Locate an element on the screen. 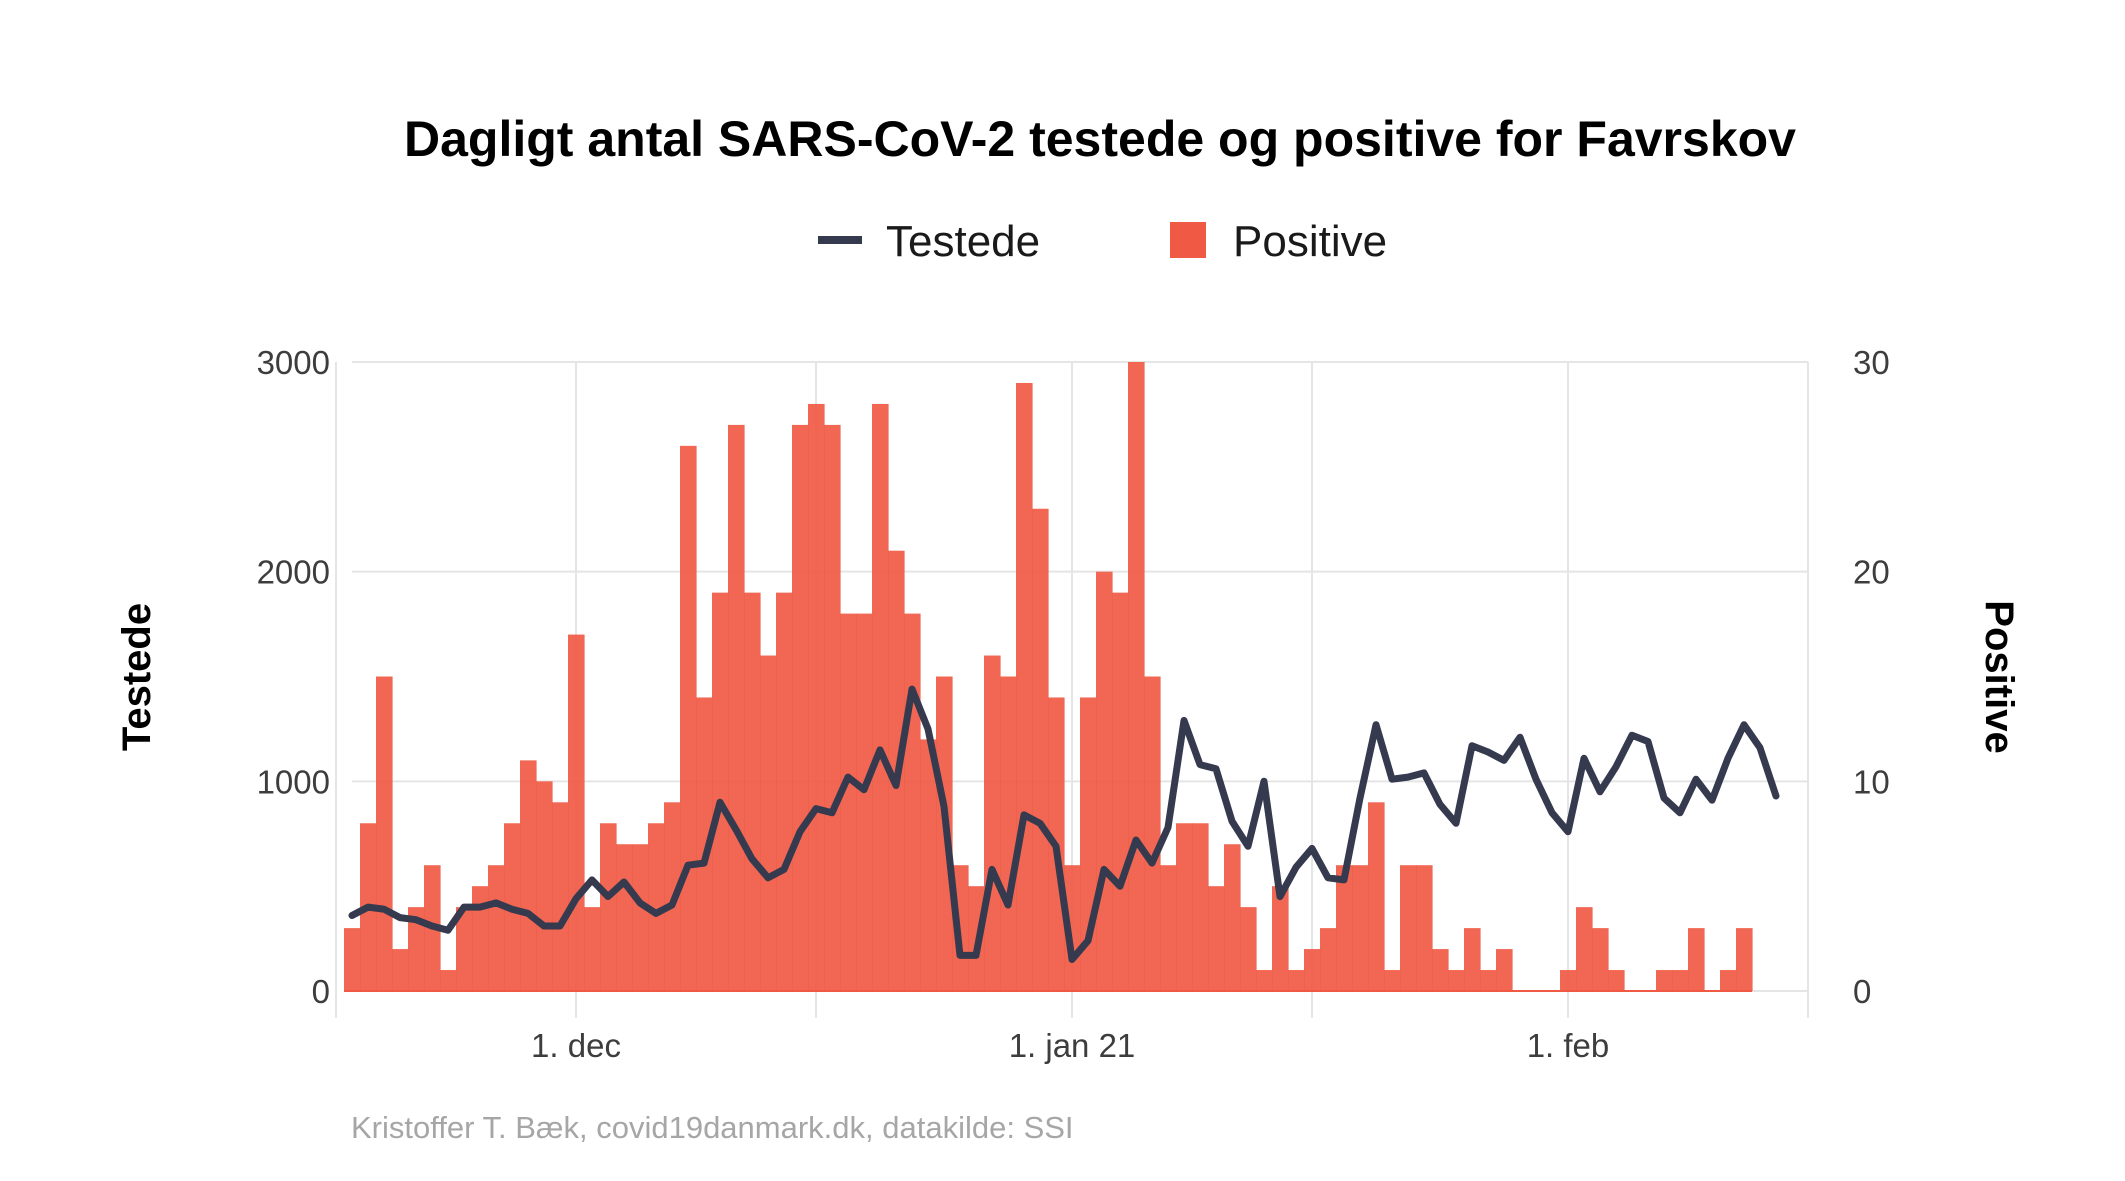 This screenshot has width=2125, height=1181. y-left-tick-label: 2000 is located at coordinates (293, 572).